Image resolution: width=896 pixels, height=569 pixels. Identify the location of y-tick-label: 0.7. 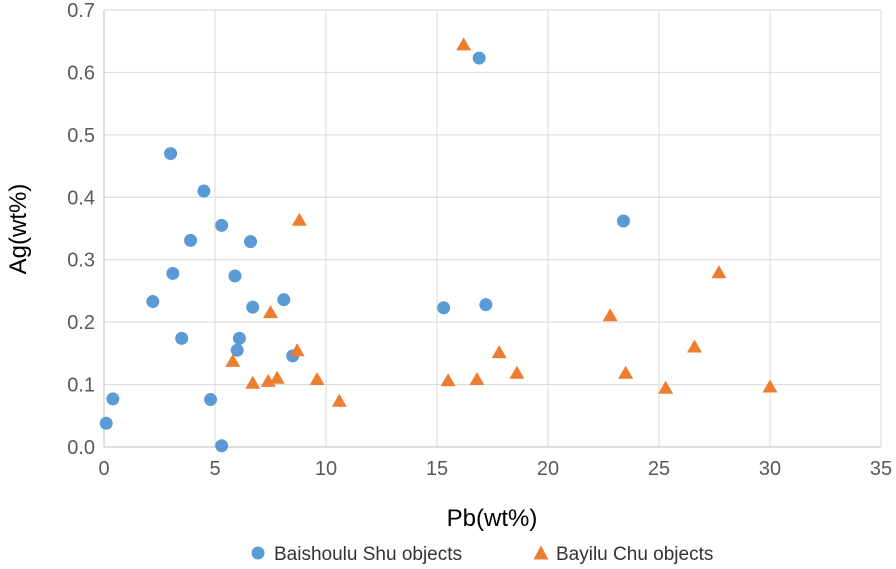
(81, 11).